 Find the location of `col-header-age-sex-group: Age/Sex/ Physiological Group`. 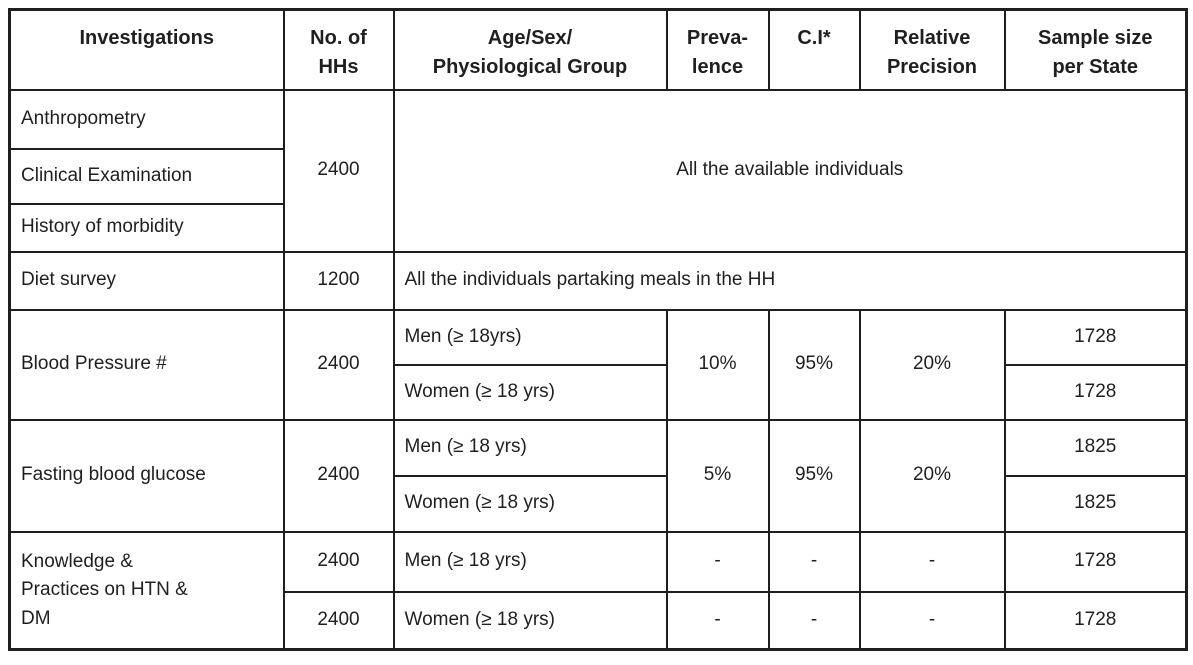

col-header-age-sex-group: Age/Sex/ Physiological Group is located at coordinates (530, 49).